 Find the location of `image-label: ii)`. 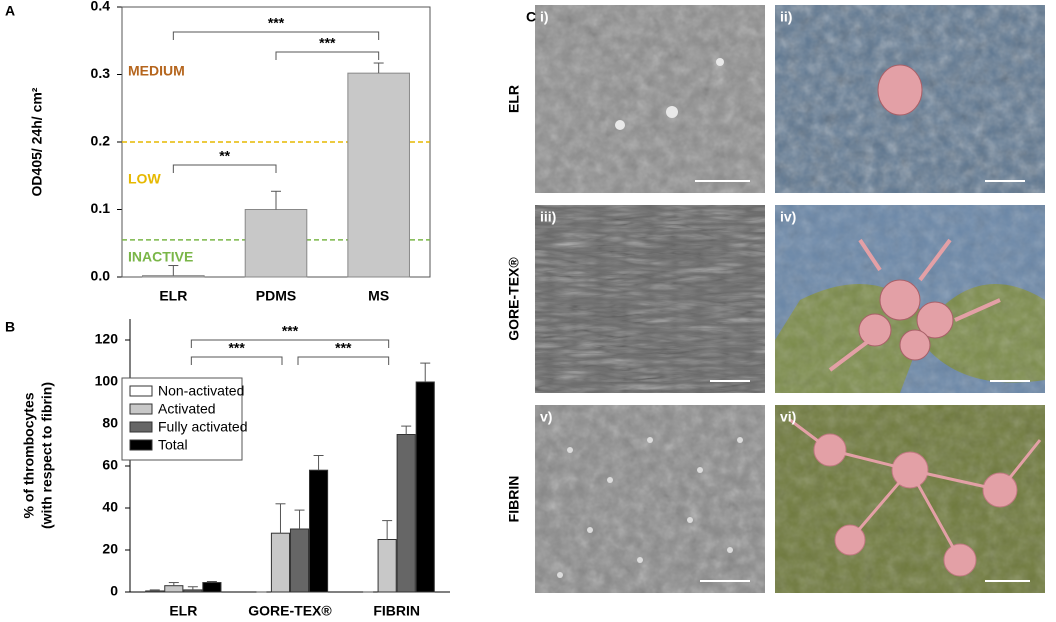

image-label: ii) is located at coordinates (786, 17).